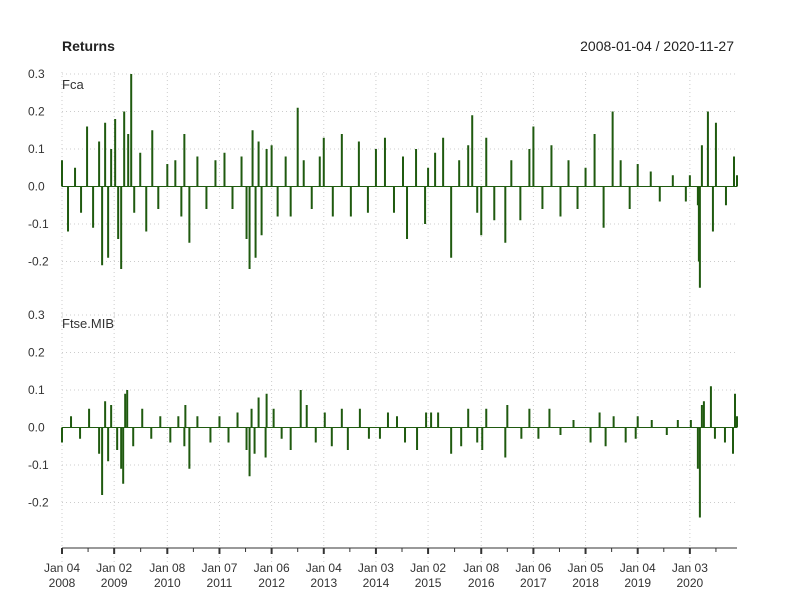  What do you see at coordinates (481, 583) in the screenshot?
I see `x-tick-label-year: 2016` at bounding box center [481, 583].